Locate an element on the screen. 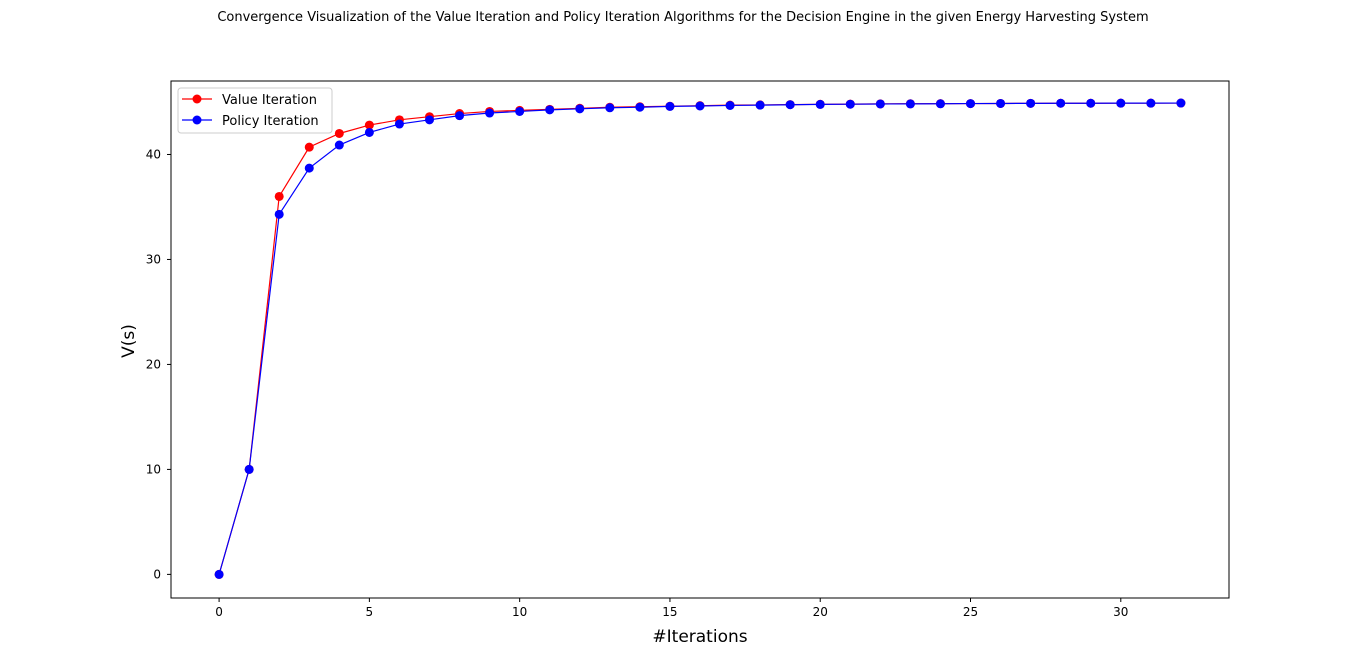 Image resolution: width=1366 pixels, height=672 pixels. legend-label-value-iteration: Value Iteration is located at coordinates (269, 100).